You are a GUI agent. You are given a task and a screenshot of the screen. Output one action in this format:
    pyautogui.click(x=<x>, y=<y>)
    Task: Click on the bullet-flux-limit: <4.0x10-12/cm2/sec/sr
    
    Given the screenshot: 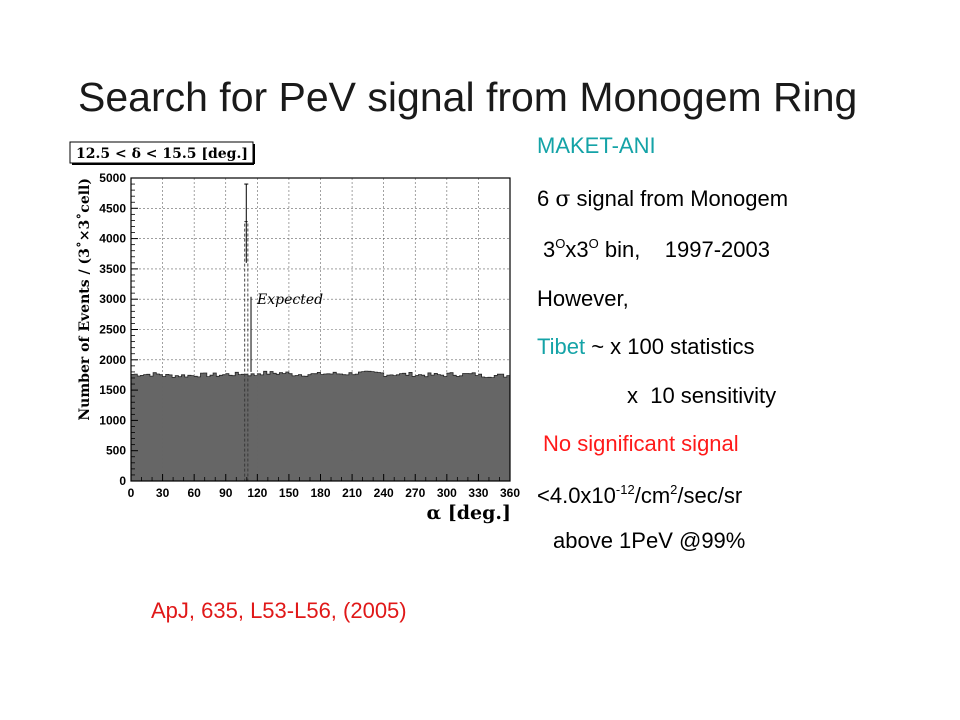 What is the action you would take?
    pyautogui.click(x=639, y=496)
    